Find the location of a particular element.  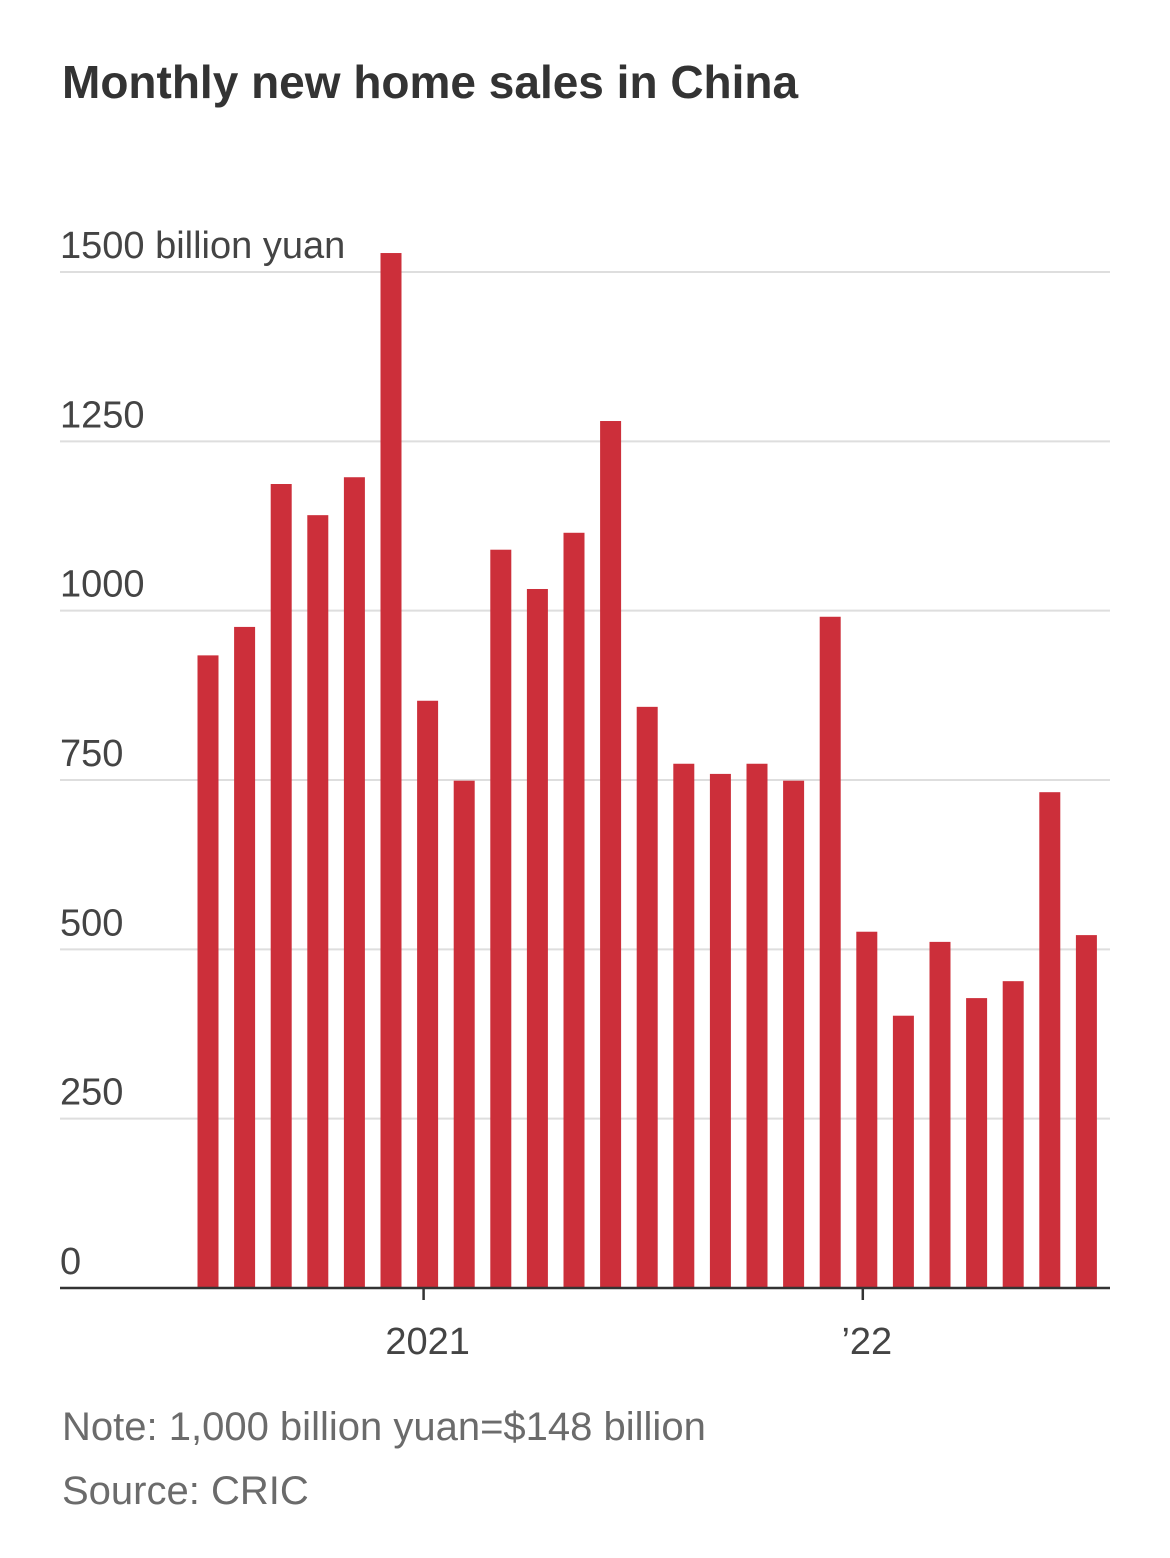

y-tick-label: 0 is located at coordinates (70, 1262).